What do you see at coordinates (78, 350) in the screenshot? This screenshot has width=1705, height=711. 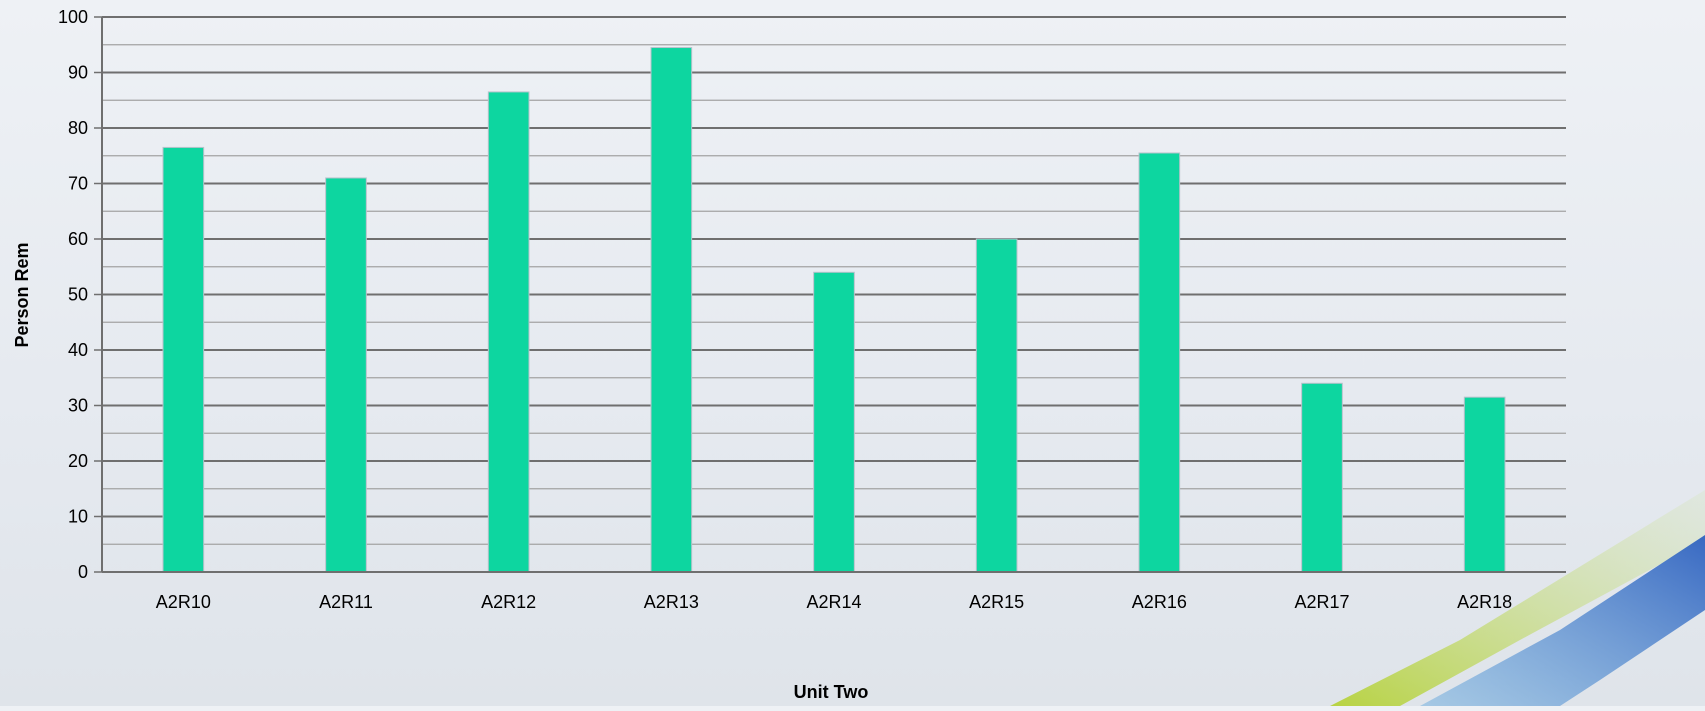 I see `y-tick-label: 40` at bounding box center [78, 350].